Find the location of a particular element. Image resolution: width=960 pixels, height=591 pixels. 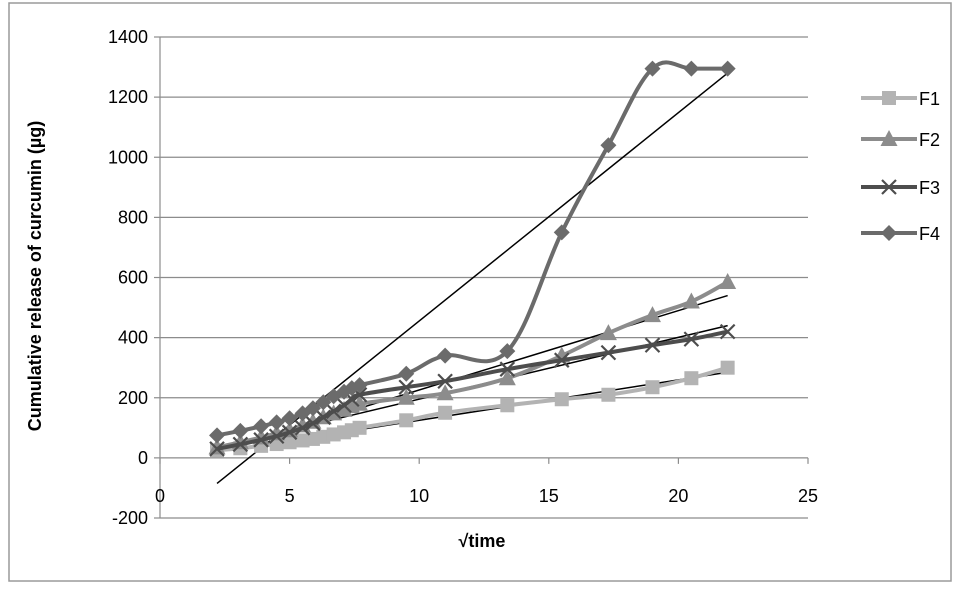

y-tick-label: 400 is located at coordinates (133, 338).